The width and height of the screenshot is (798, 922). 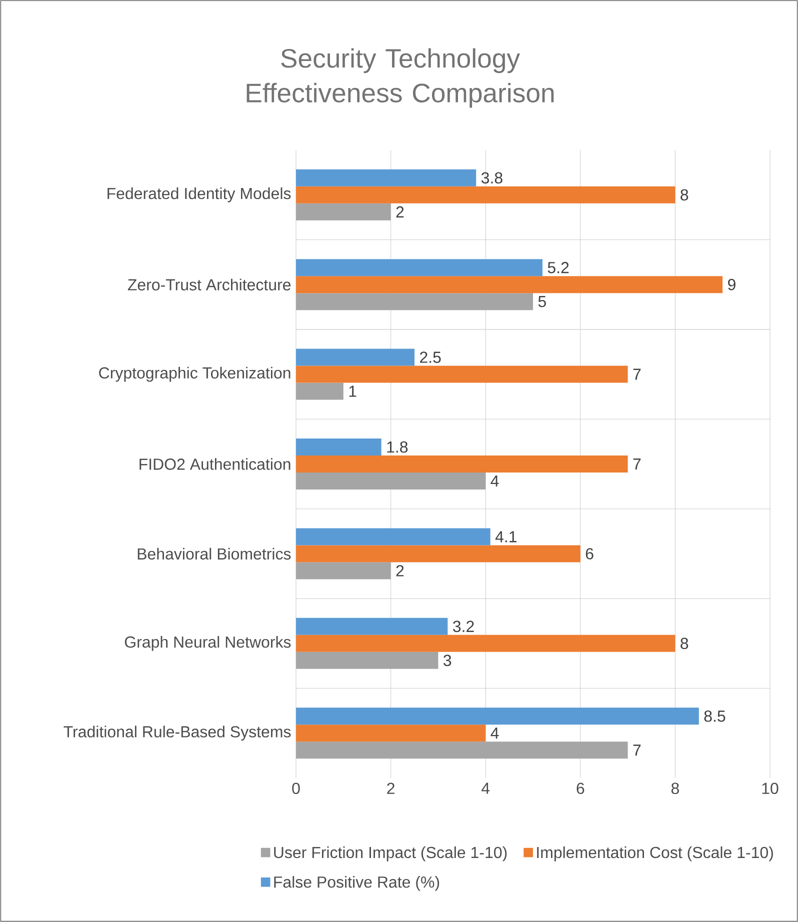 What do you see at coordinates (215, 464) in the screenshot?
I see `y-tick-label: FIDO2 Authentication` at bounding box center [215, 464].